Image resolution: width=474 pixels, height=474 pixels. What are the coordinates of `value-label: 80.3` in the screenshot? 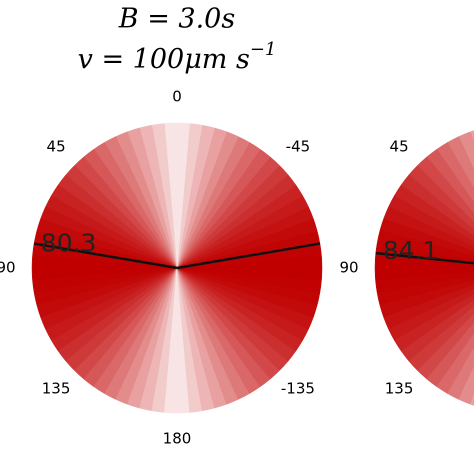 It's located at (69, 243).